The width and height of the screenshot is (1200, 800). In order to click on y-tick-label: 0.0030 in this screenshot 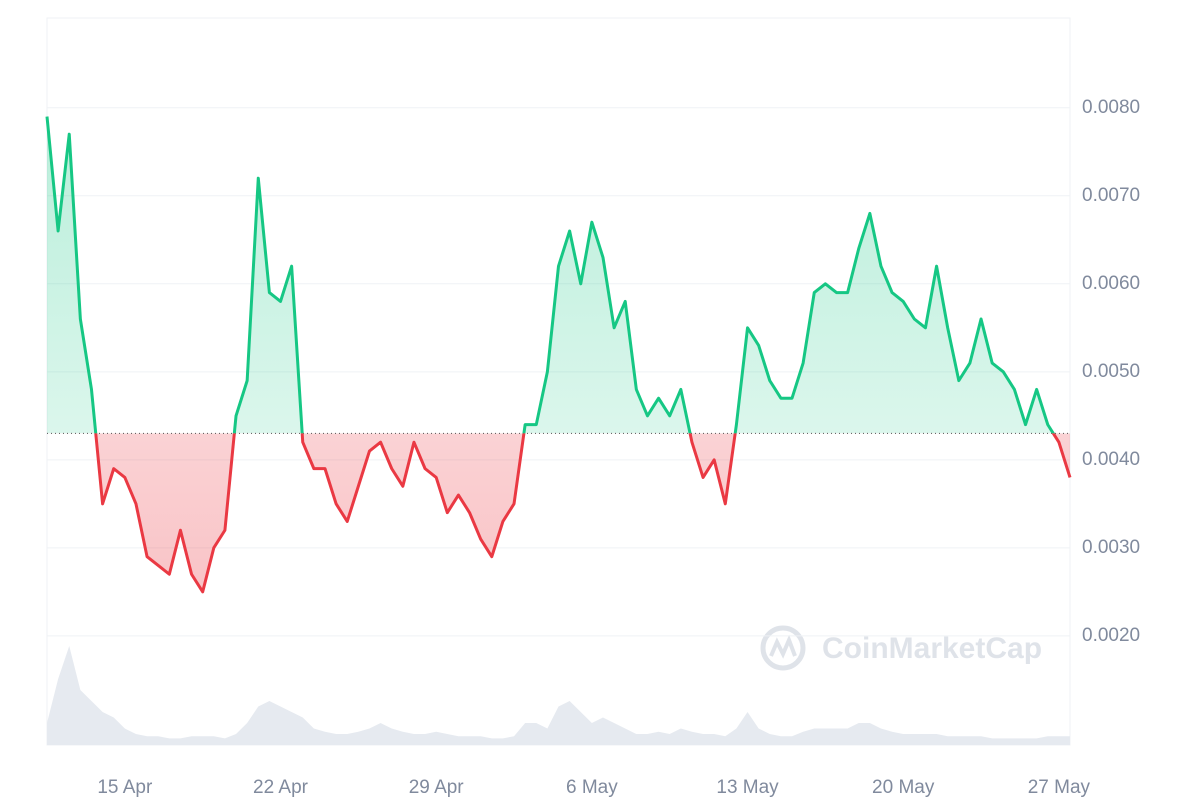, I will do `click(1111, 547)`.